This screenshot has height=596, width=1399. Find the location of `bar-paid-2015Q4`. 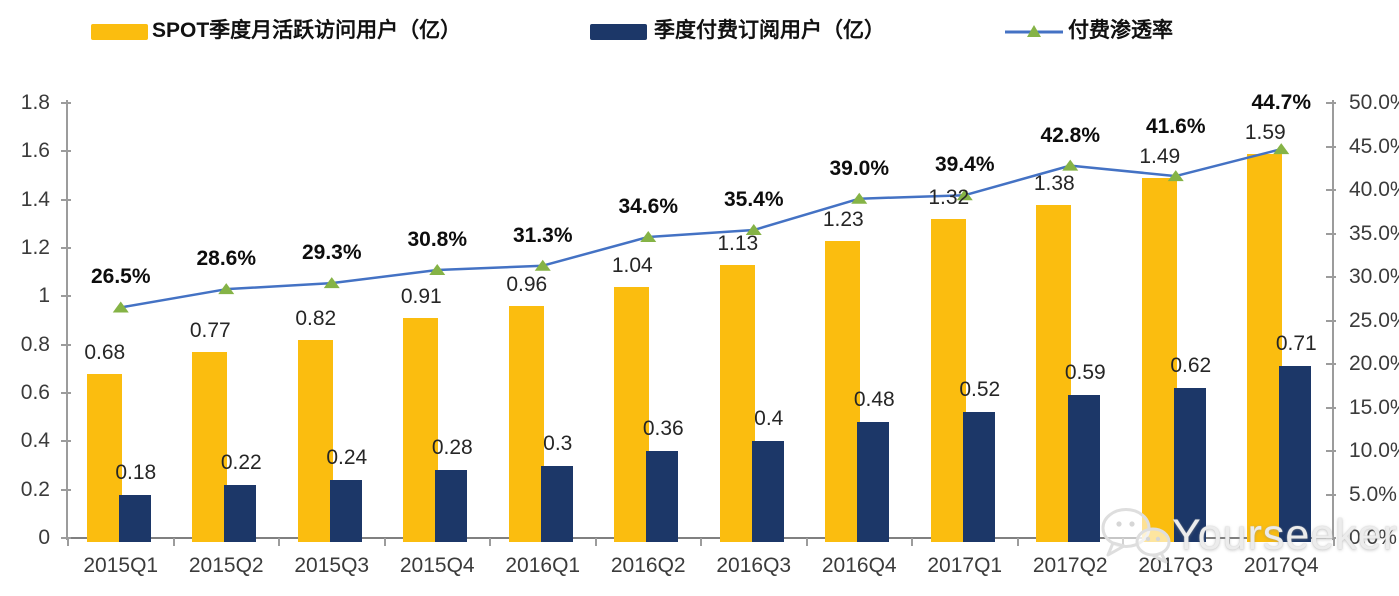

bar-paid-2015Q4 is located at coordinates (451, 506).